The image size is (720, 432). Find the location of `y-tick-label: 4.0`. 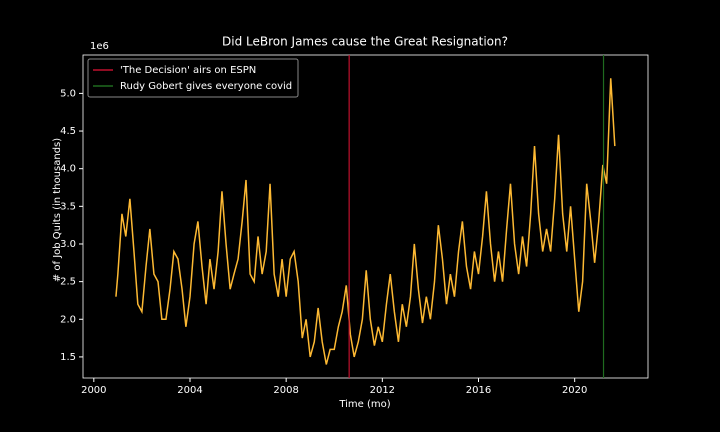

y-tick-label: 4.0 is located at coordinates (68, 169).